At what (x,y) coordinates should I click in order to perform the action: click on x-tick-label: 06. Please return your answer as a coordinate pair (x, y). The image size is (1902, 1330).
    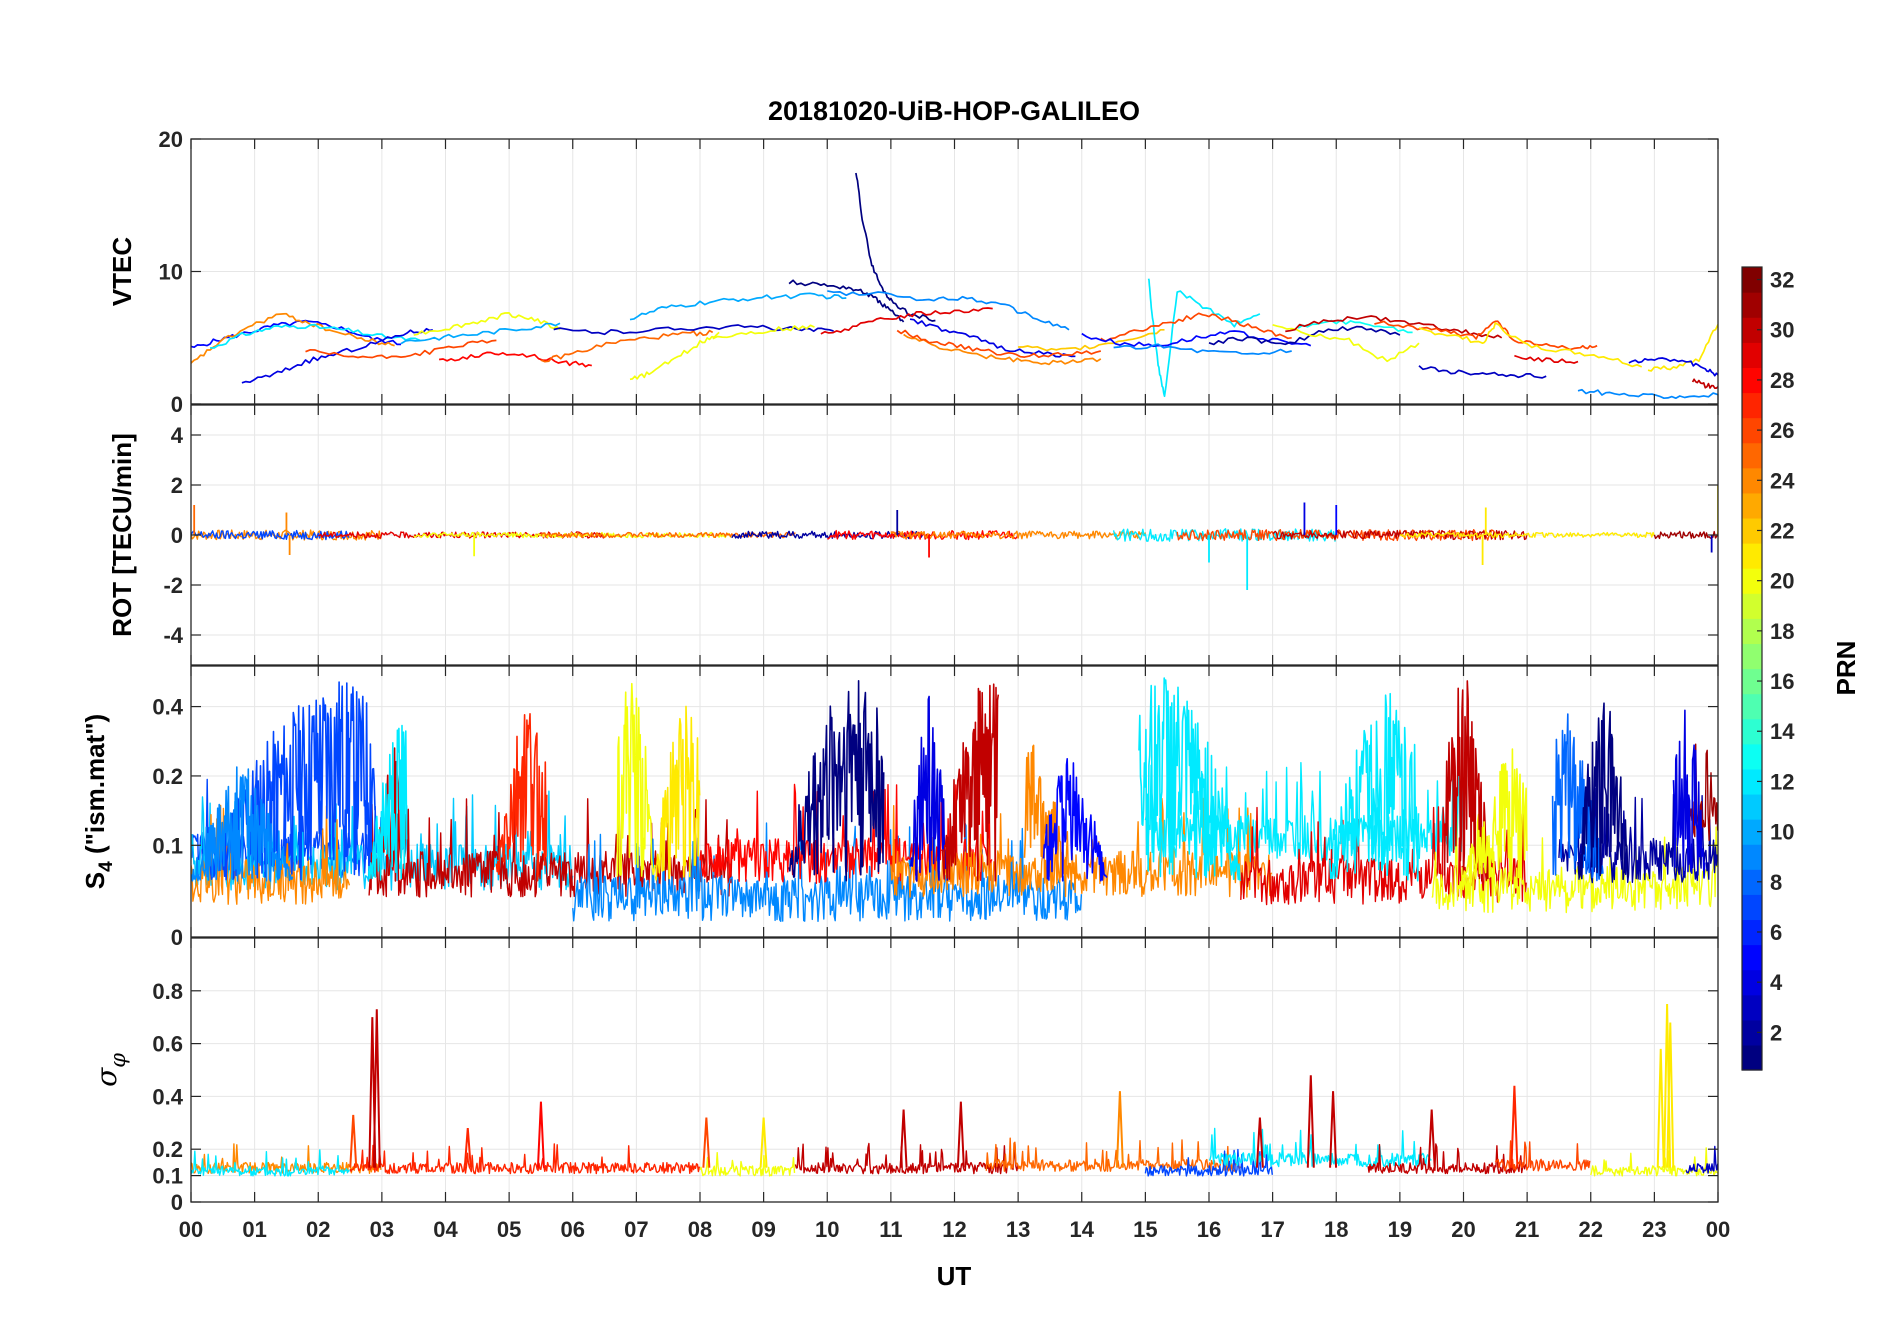
    Looking at the image, I should click on (573, 1229).